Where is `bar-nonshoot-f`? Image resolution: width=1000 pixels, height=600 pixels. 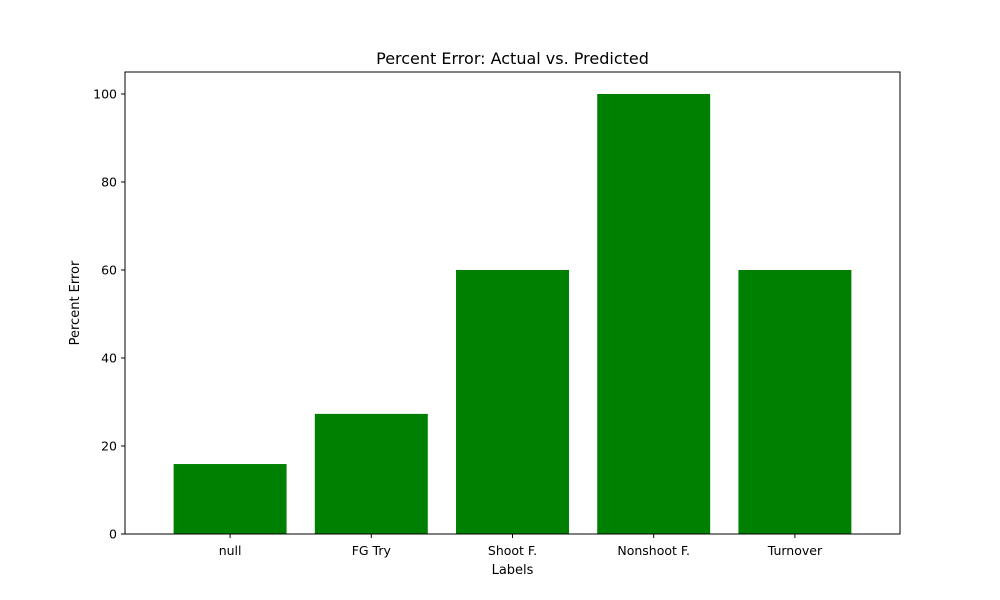
bar-nonshoot-f is located at coordinates (654, 314).